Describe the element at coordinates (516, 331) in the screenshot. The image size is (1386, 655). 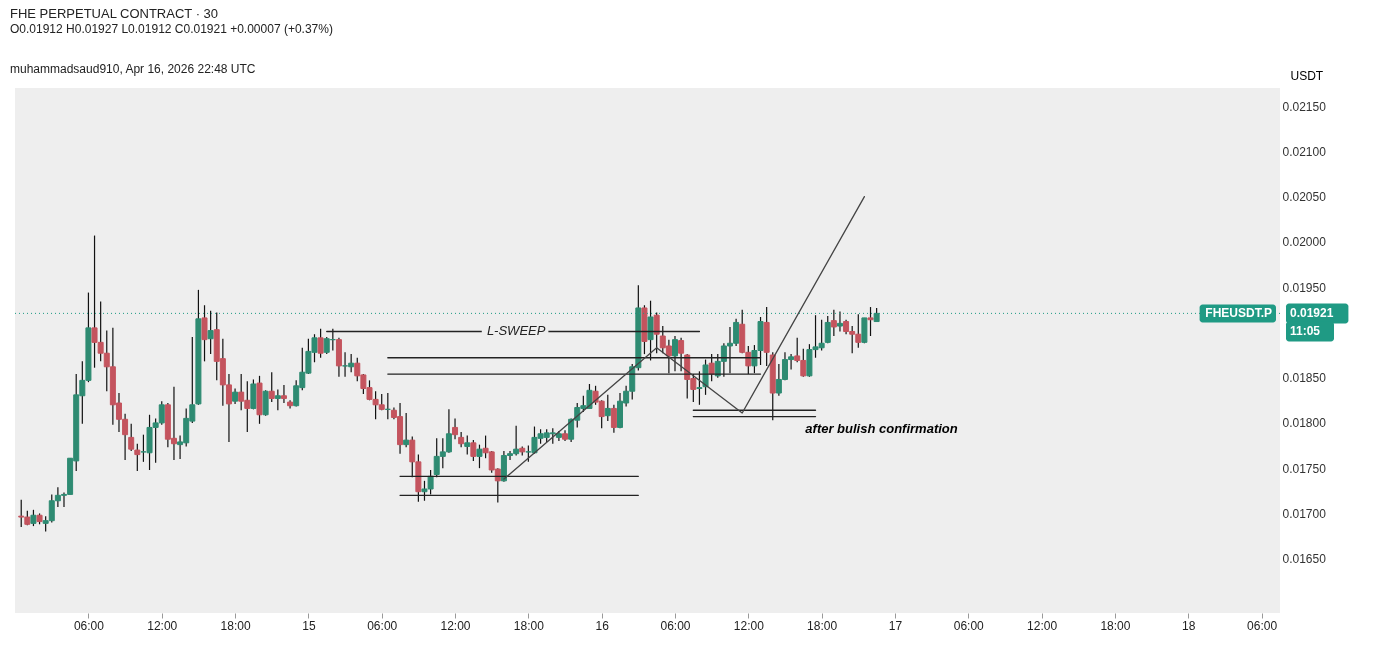
I see `annotation: L-SWEEP` at that location.